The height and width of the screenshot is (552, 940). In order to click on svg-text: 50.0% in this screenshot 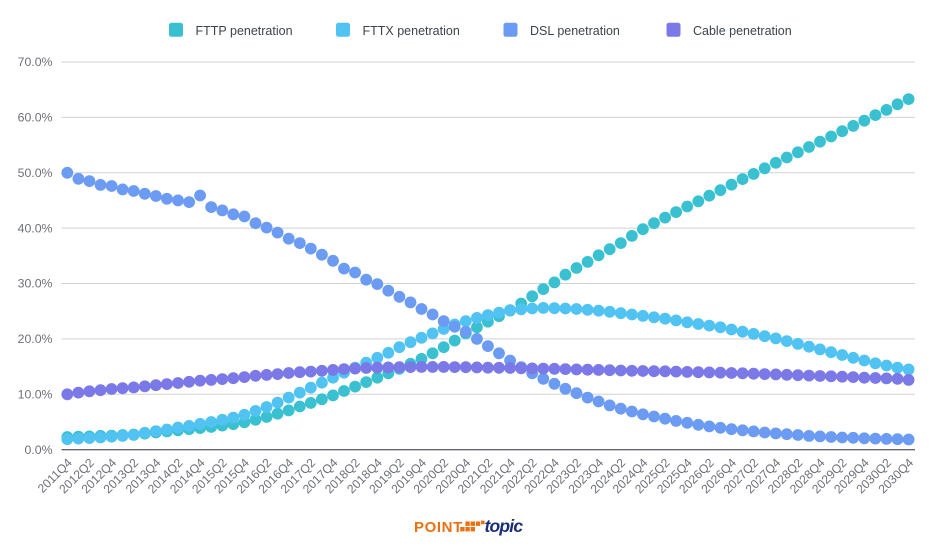, I will do `click(35, 173)`.